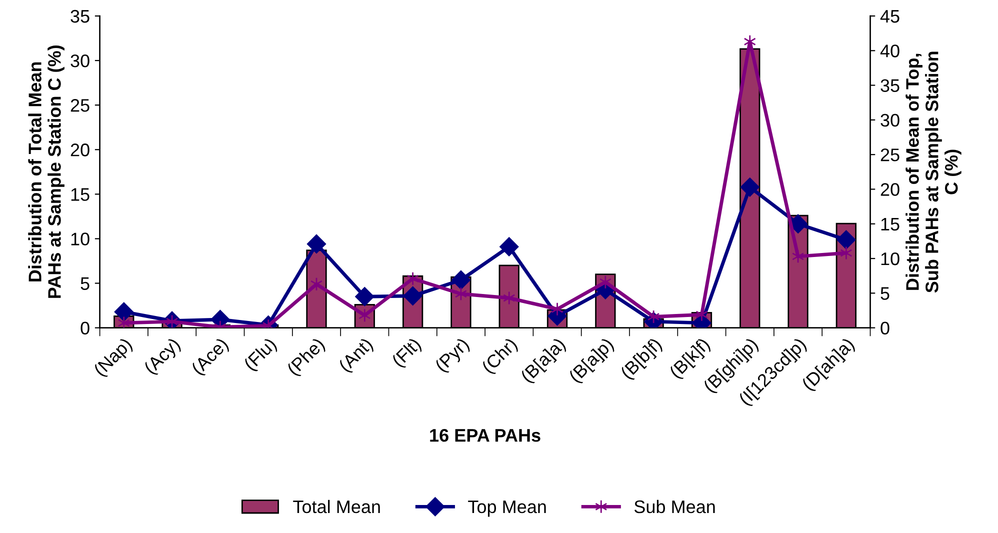 This screenshot has height=533, width=998. I want to click on x-axis-title: 16 EPA PAHs, so click(485, 435).